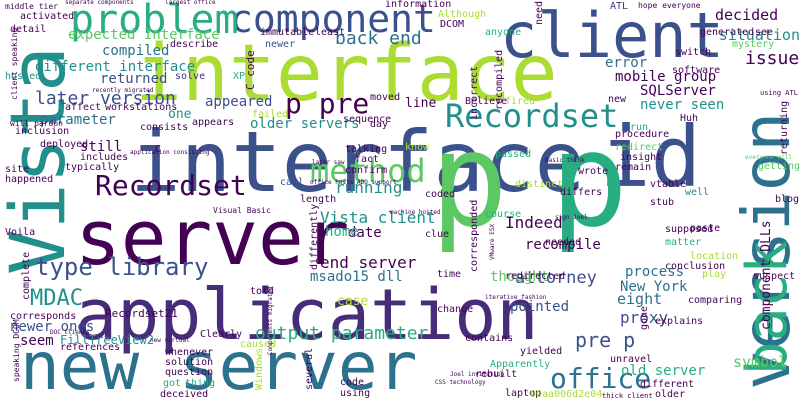 This screenshot has width=800, height=400. Describe the element at coordinates (581, 192) in the screenshot. I see `word-differs: differs` at that location.